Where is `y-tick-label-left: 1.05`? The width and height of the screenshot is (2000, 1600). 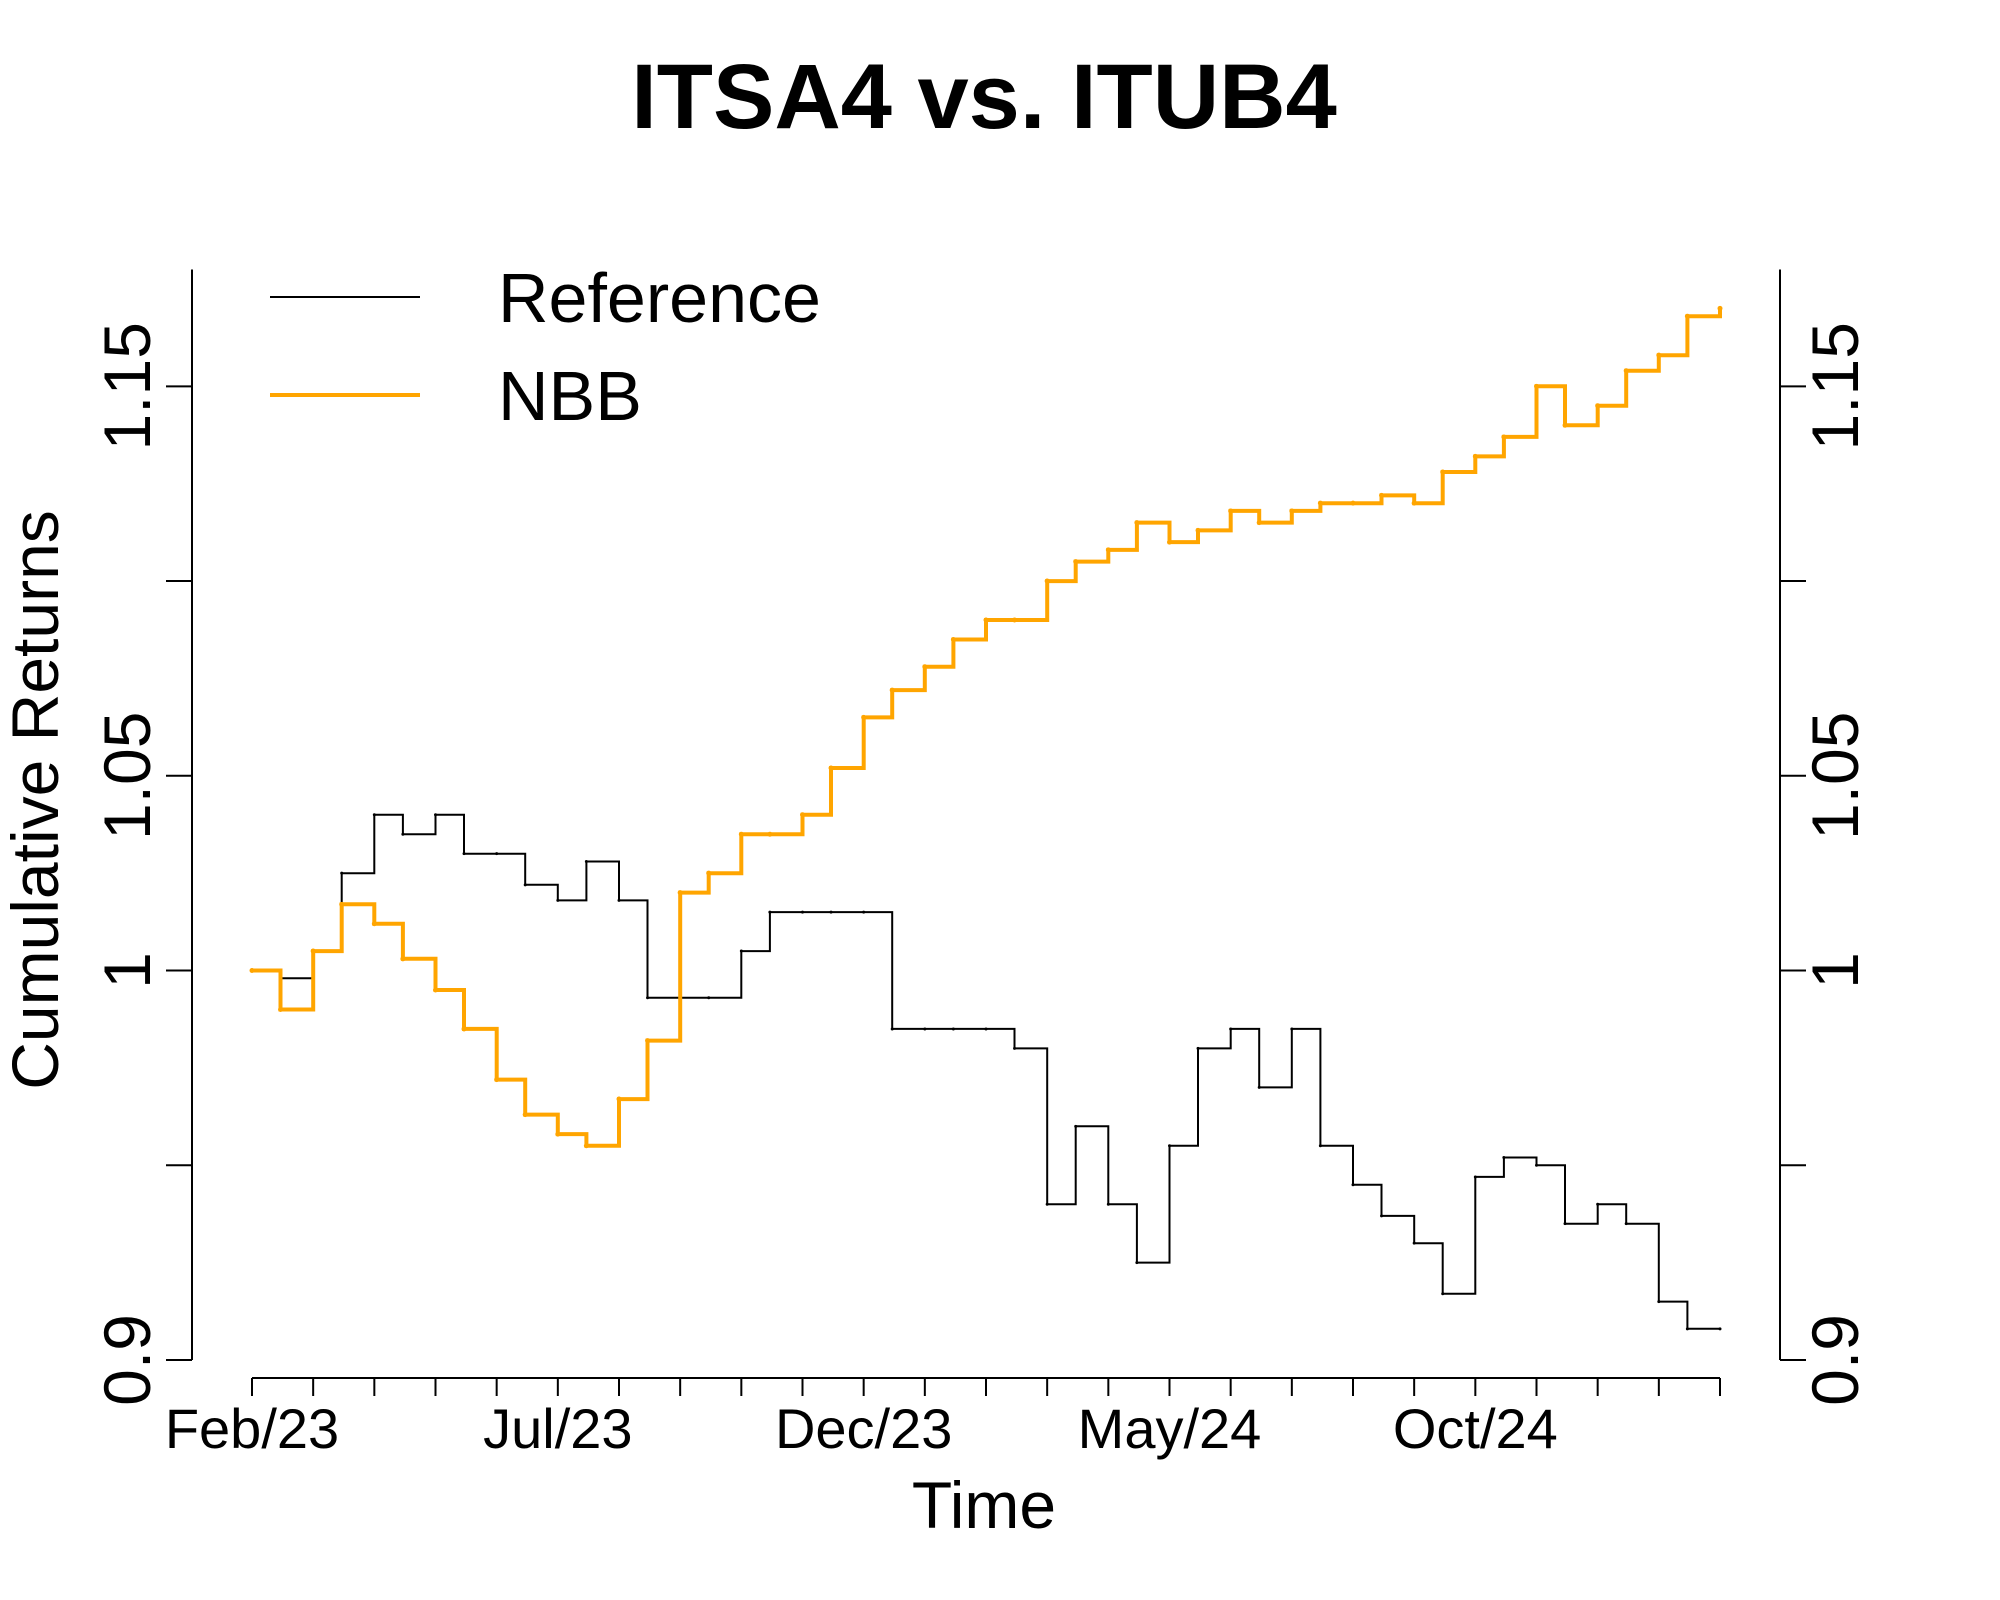
y-tick-label-left: 1.05 is located at coordinates (127, 776).